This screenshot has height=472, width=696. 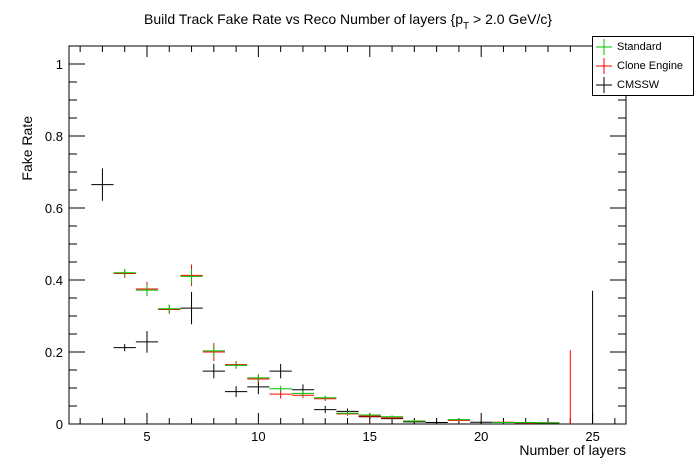 What do you see at coordinates (604, 66) in the screenshot?
I see `legend-marker-clone-engine` at bounding box center [604, 66].